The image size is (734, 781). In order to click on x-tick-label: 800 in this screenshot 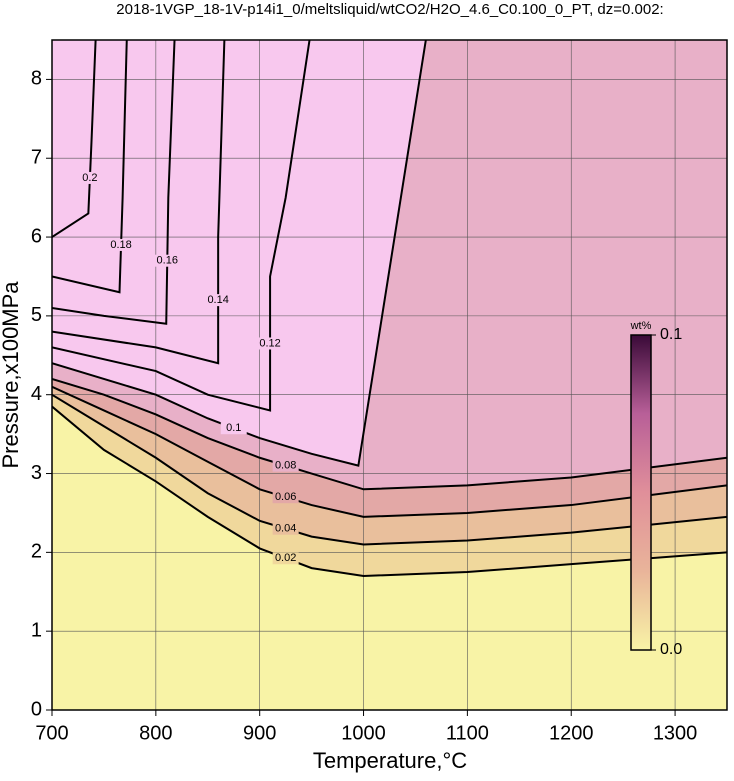, I will do `click(155, 733)`.